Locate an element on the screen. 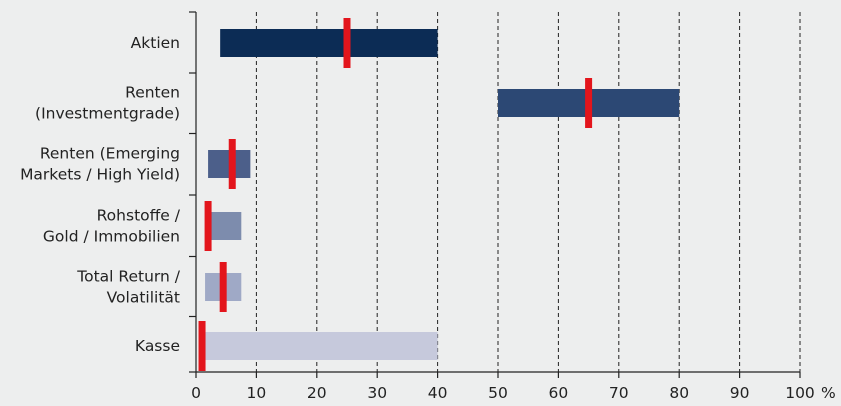  x-tick-label-20: 20 is located at coordinates (317, 393).